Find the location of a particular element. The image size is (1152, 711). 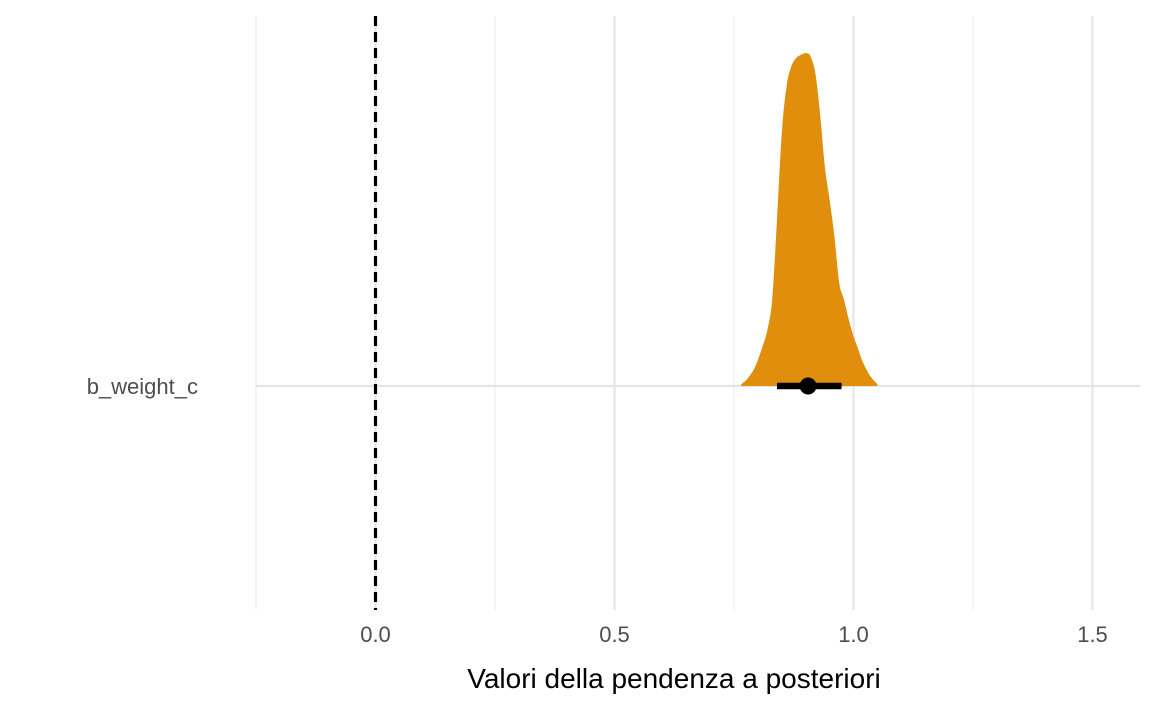

y-tick-label-b_weight_c: b_weight_c is located at coordinates (142, 386).